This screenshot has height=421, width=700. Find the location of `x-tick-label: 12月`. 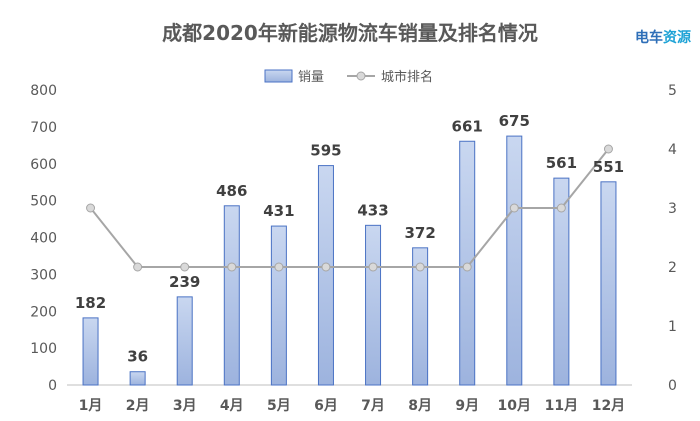

x-tick-label: 12月 is located at coordinates (608, 406).